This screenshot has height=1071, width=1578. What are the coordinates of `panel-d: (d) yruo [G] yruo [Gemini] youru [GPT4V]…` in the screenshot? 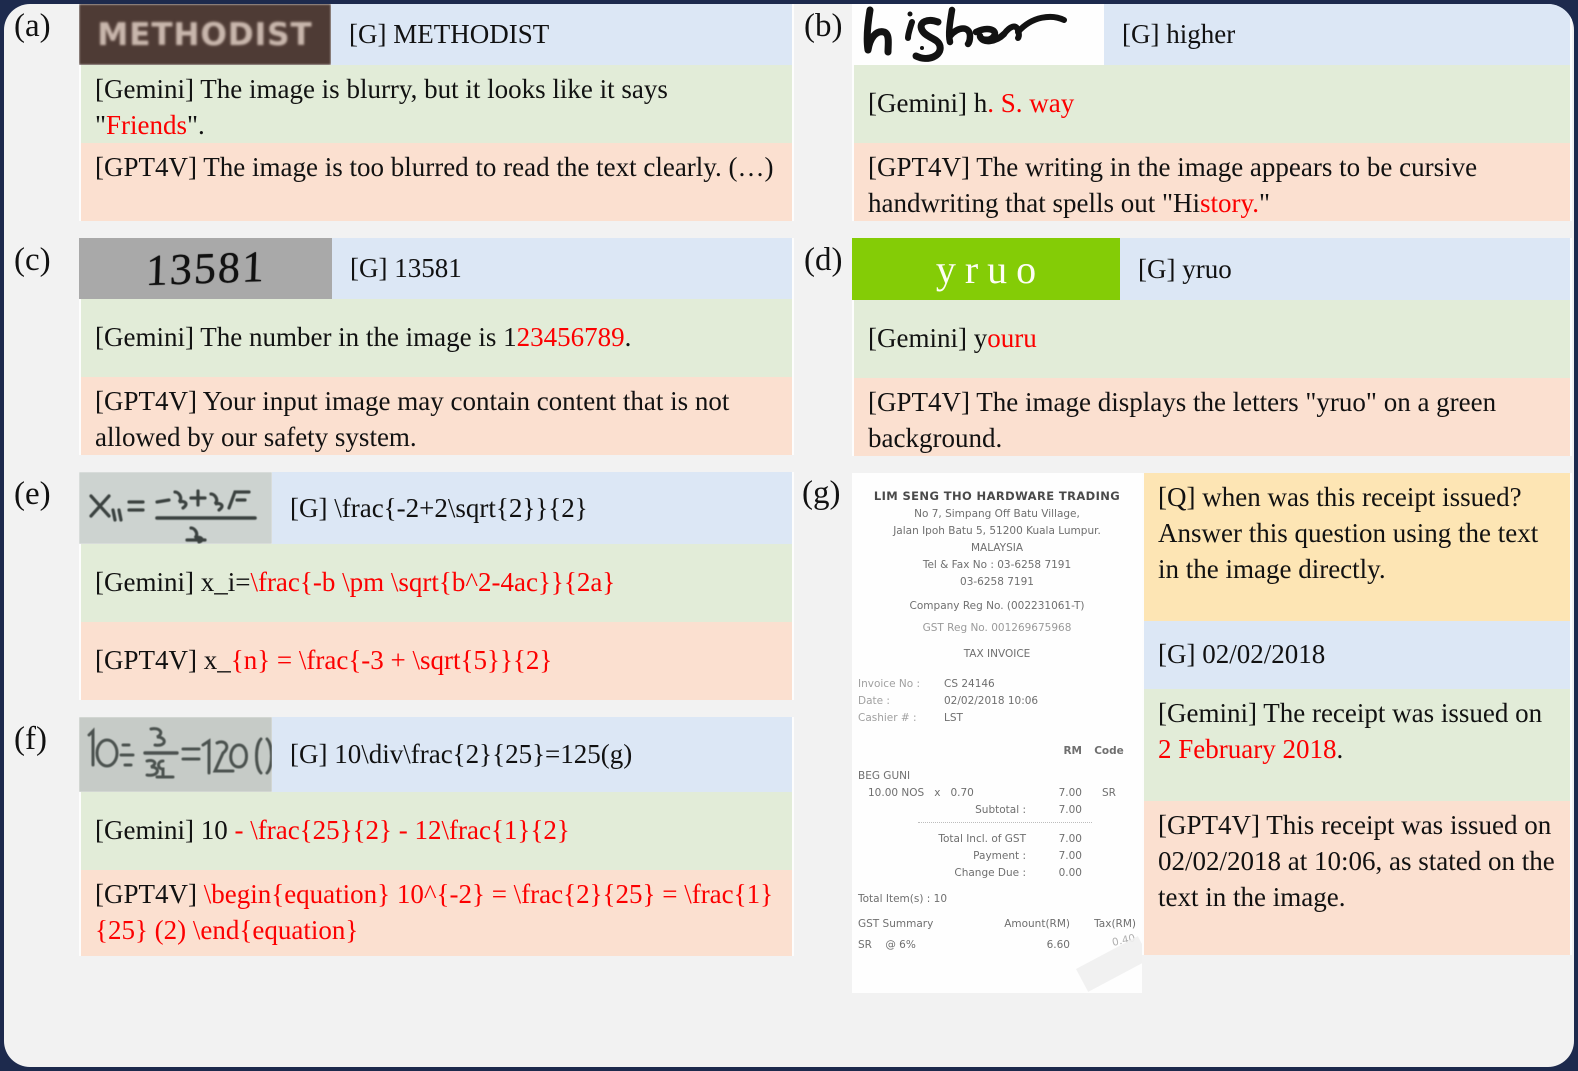 It's located at (1184, 347).